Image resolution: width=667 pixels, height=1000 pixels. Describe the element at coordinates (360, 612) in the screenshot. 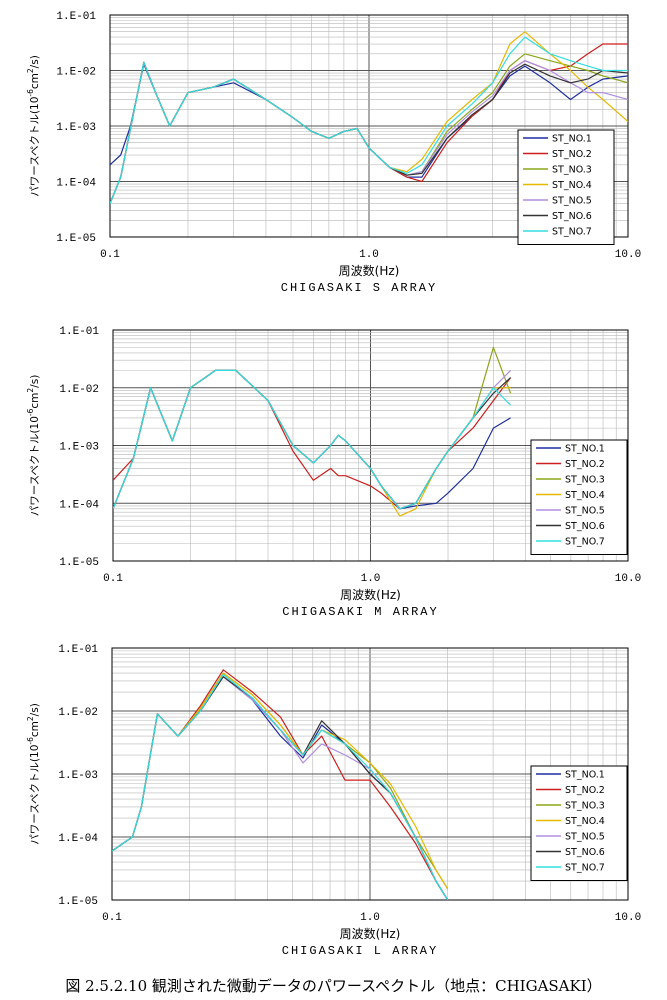

I see `chart-title: CHIGASAKI M ARRAY` at that location.